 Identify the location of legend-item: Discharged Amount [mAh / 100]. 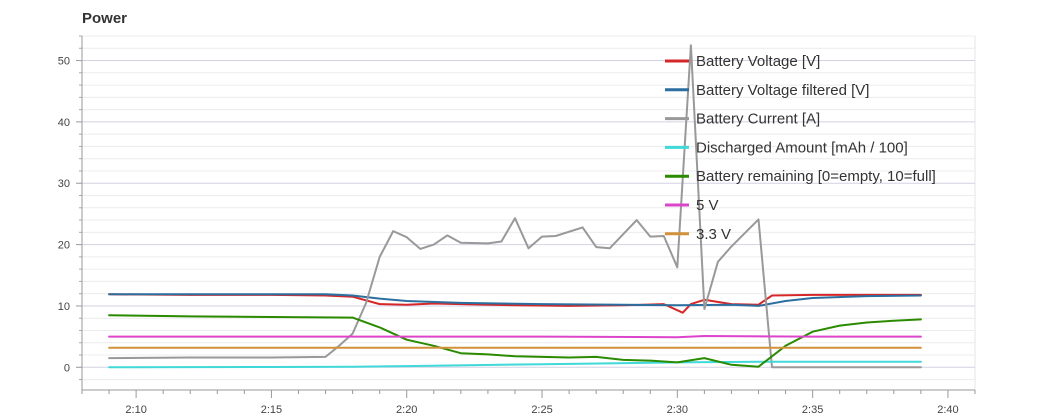
(786, 147).